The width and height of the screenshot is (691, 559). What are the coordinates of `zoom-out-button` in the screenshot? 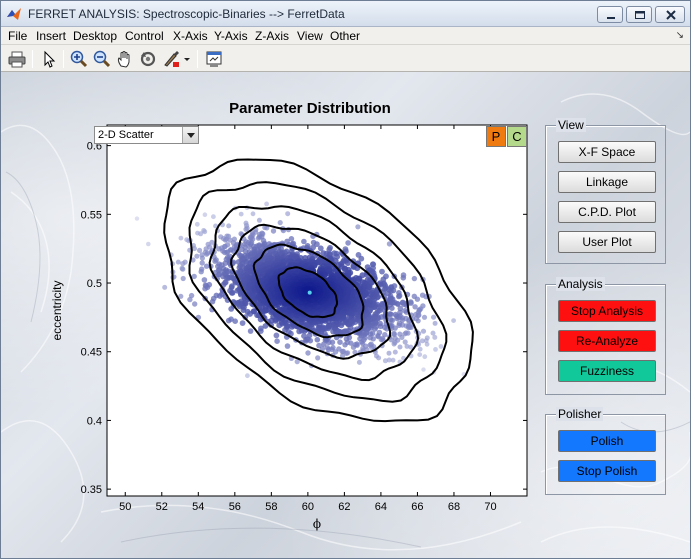 It's located at (102, 59).